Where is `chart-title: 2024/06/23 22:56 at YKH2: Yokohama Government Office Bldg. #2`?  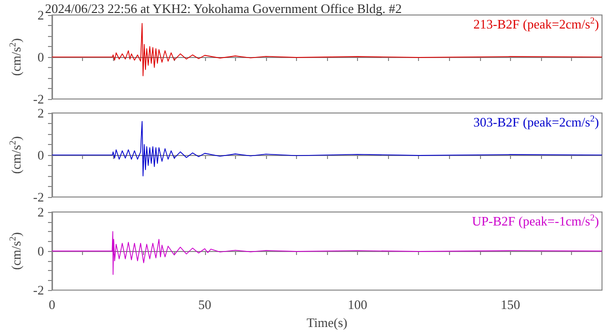
chart-title: 2024/06/23 22:56 at YKH2: Yokohama Government Office Bldg. #2 is located at coordinates (223, 8).